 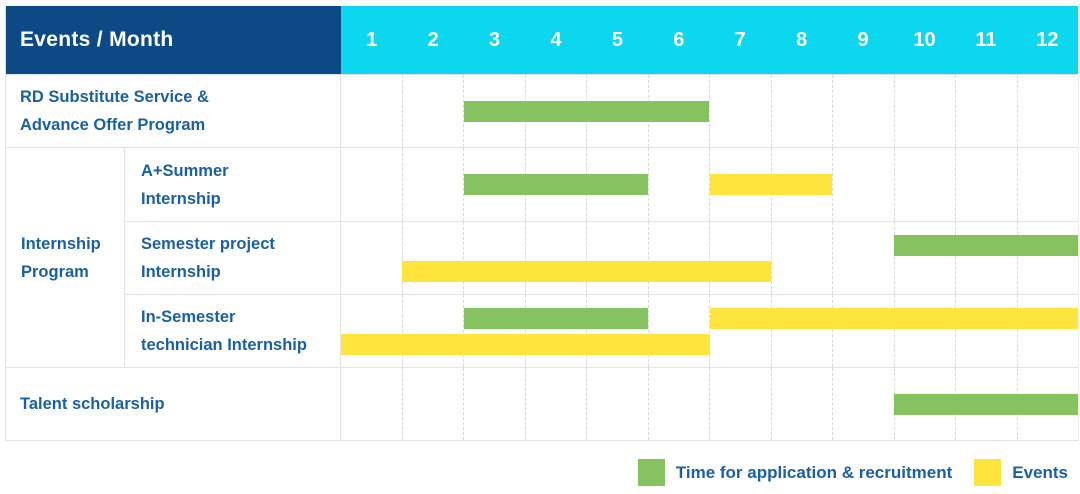 I want to click on month-gridlines, so click(x=709, y=258).